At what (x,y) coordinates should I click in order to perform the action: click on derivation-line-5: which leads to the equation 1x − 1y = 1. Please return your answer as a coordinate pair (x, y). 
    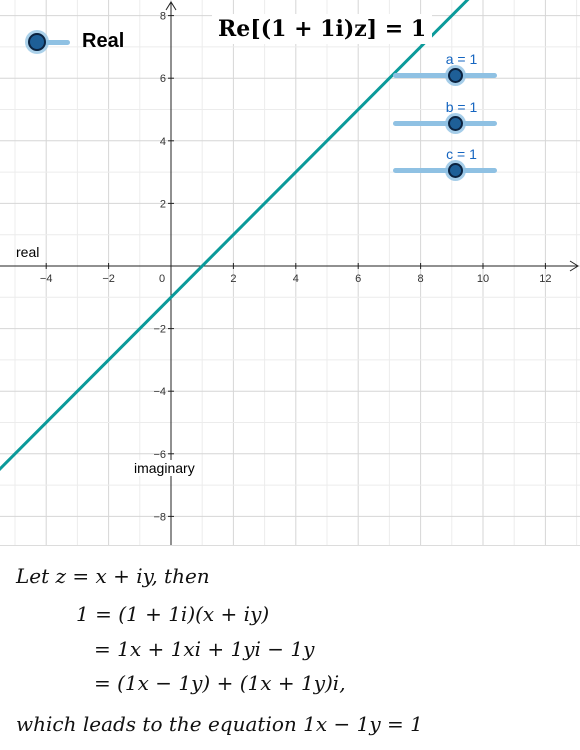
    Looking at the image, I should click on (219, 724).